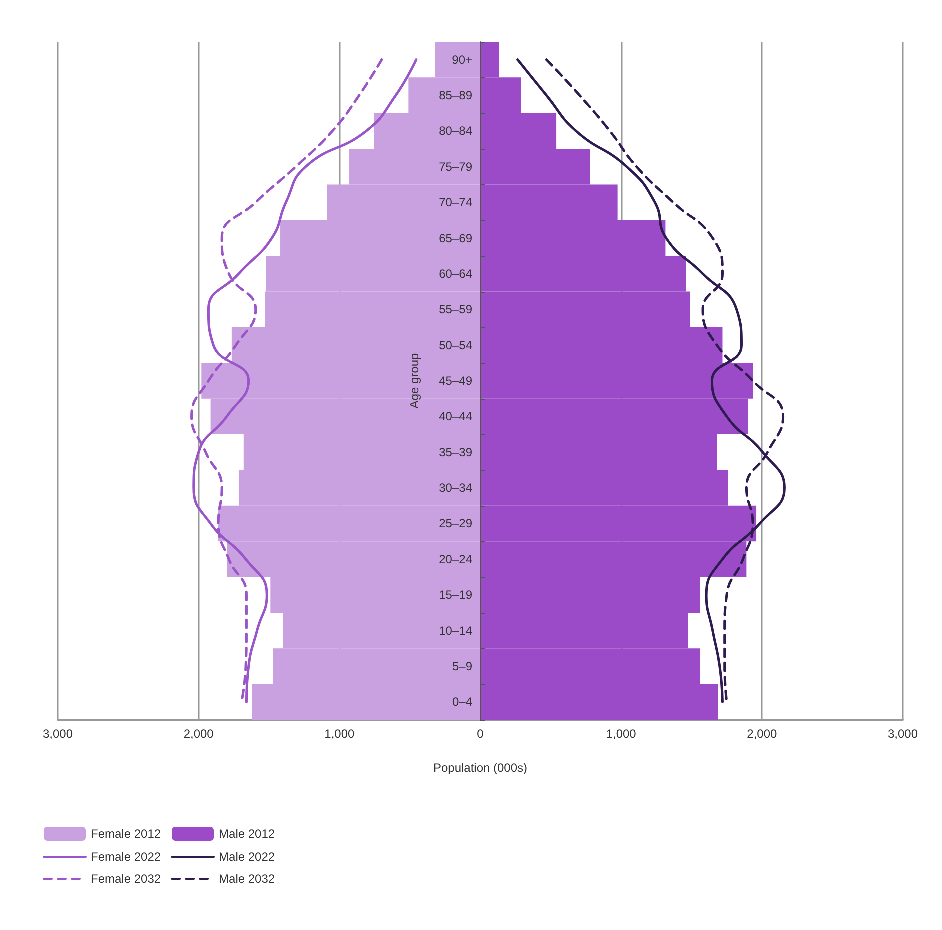 This screenshot has width=942, height=930. What do you see at coordinates (456, 523) in the screenshot?
I see `y-tick-label: 25–29` at bounding box center [456, 523].